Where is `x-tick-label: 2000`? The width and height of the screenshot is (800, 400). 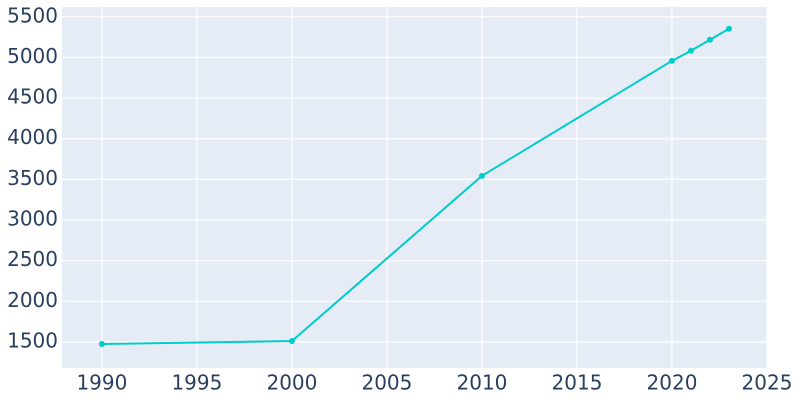
x-tick-label: 2000 is located at coordinates (291, 383).